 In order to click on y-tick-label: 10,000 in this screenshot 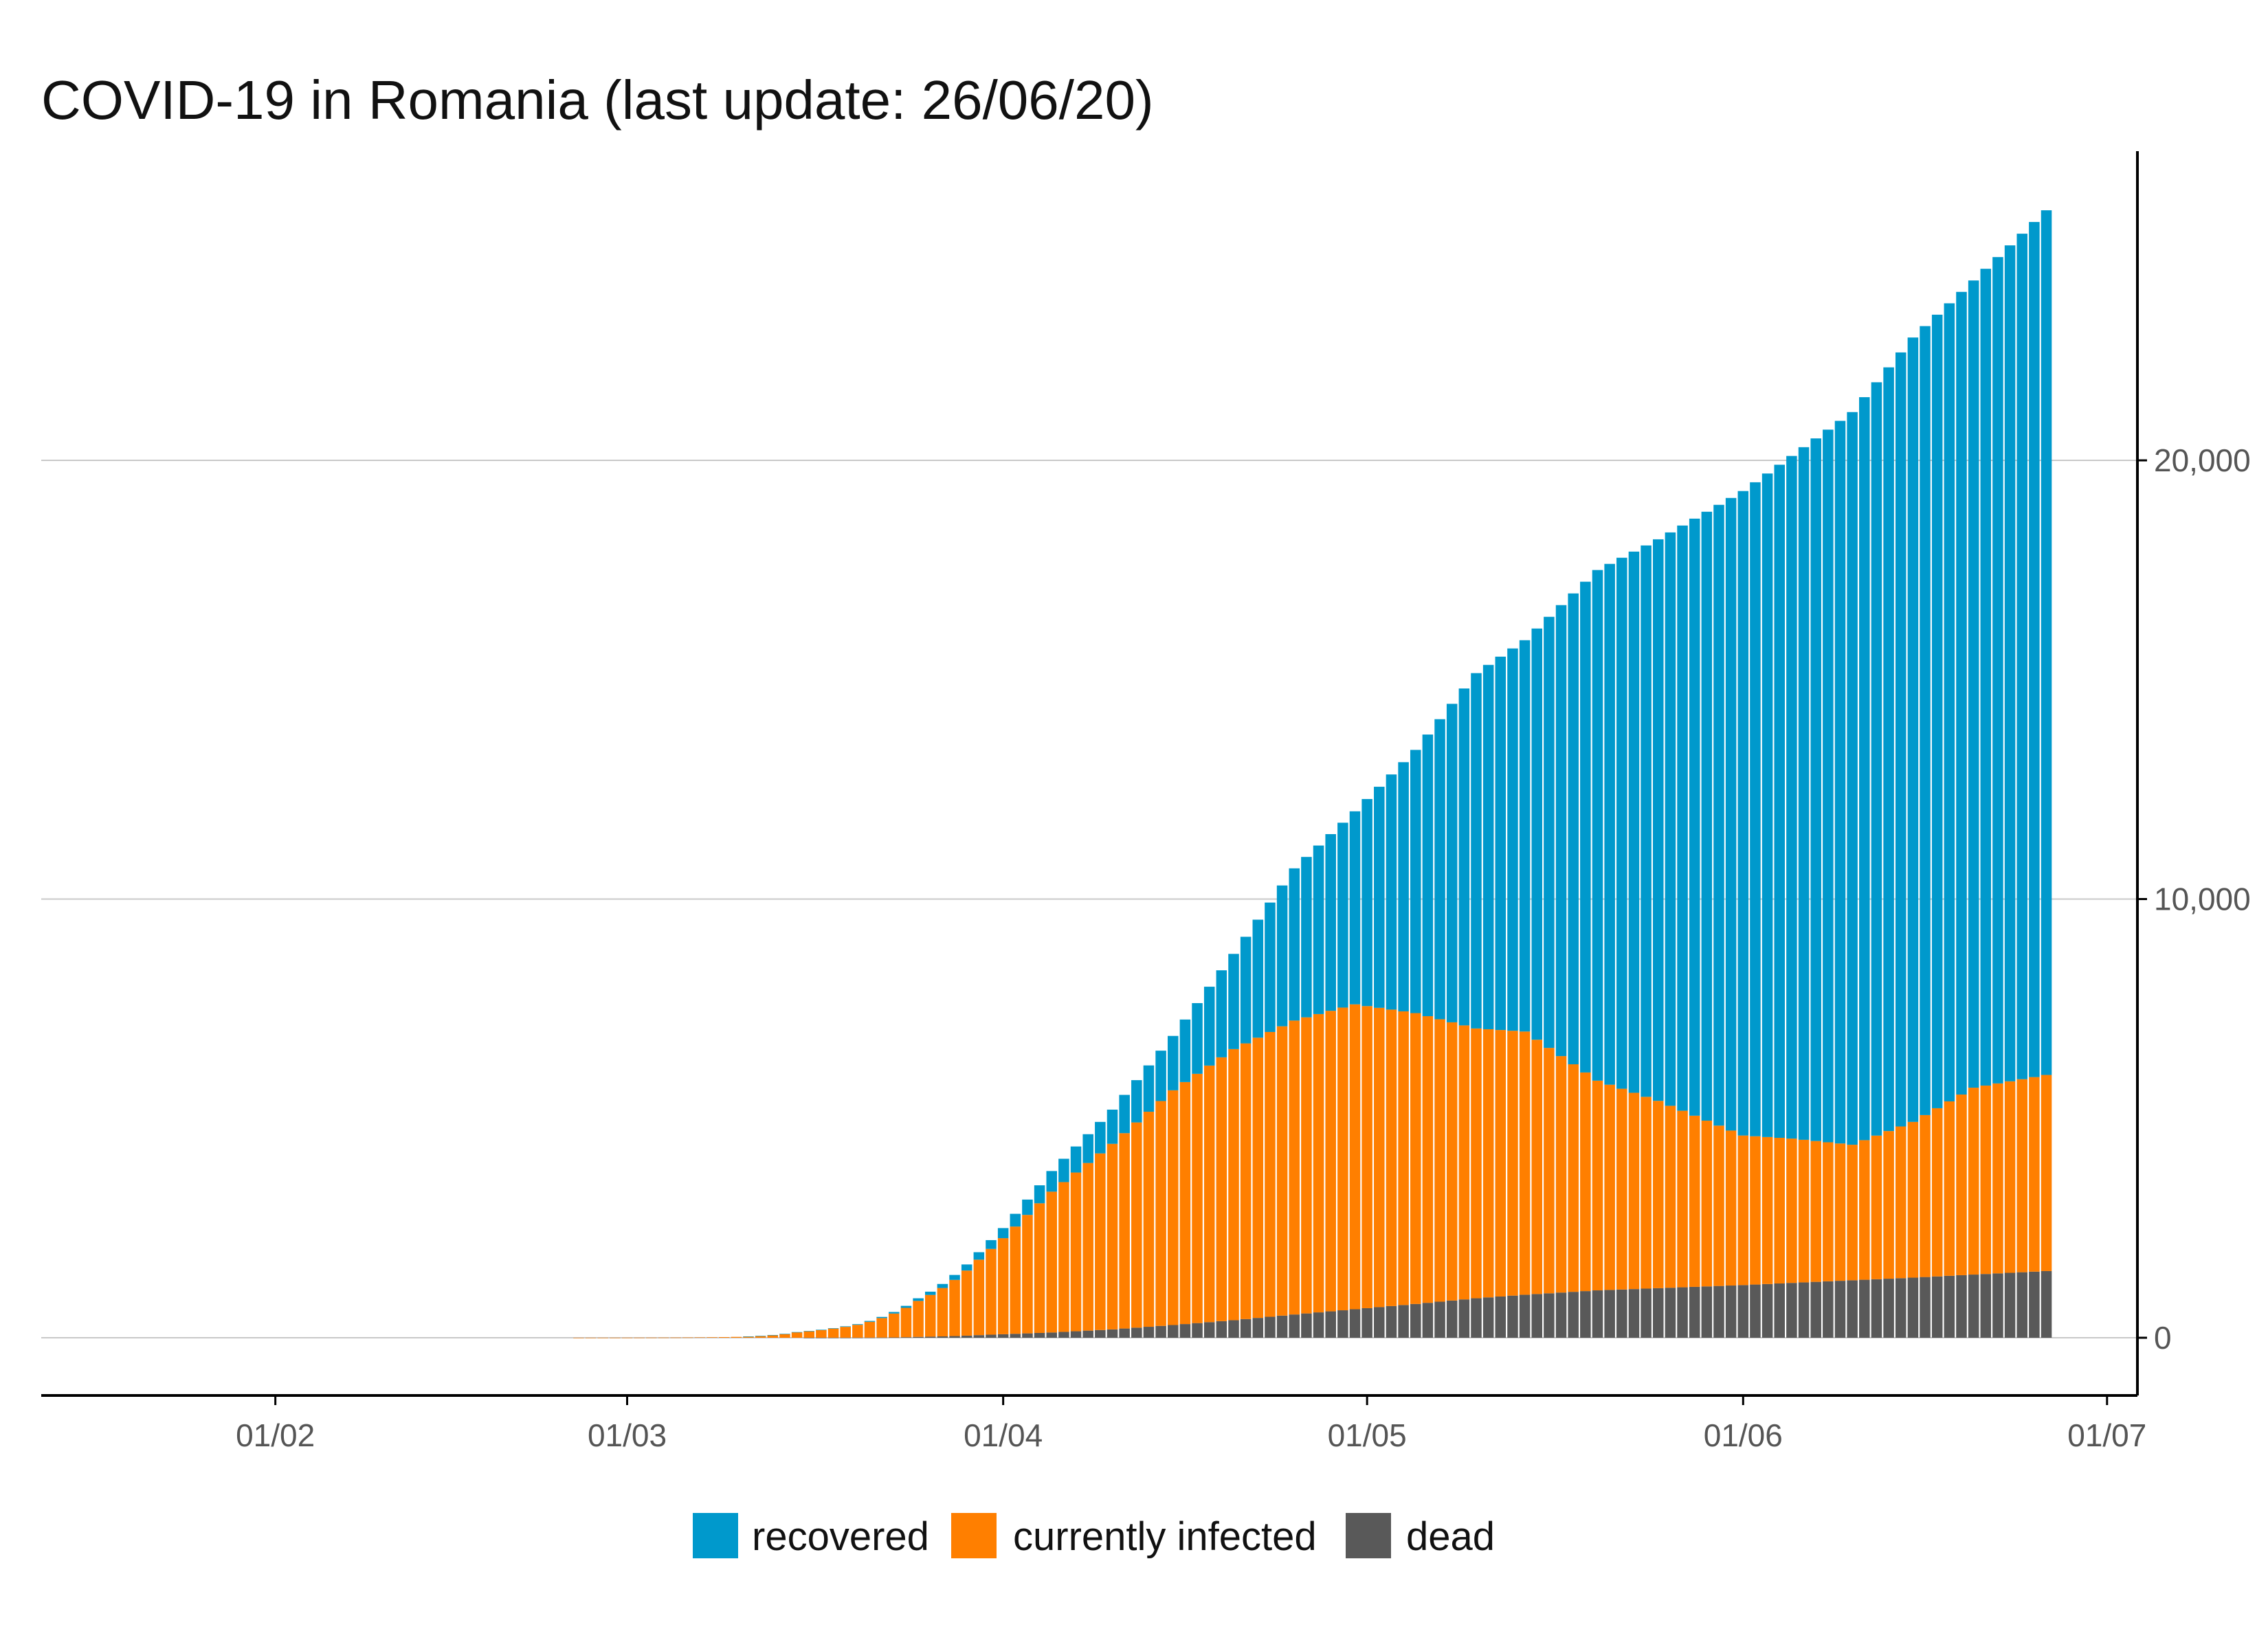, I will do `click(2202, 899)`.